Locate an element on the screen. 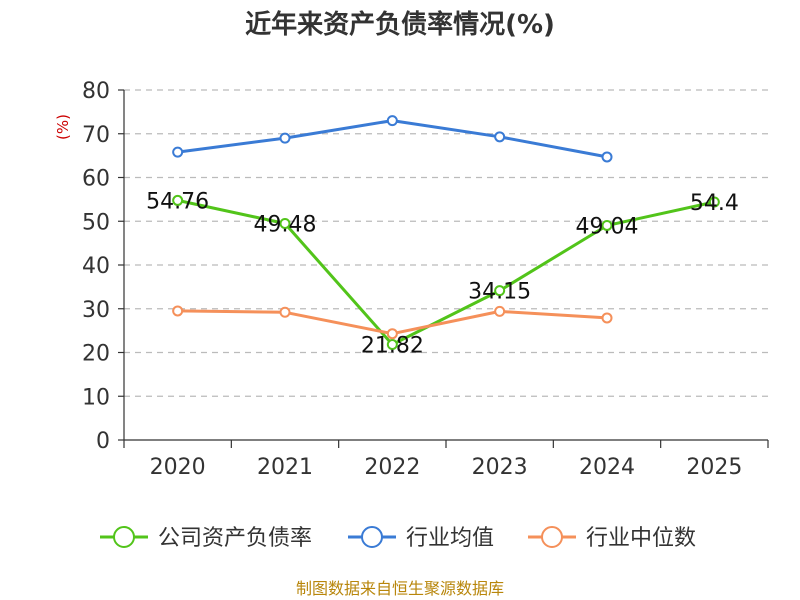 This screenshot has height=600, width=800. x-tick-label: 2021 is located at coordinates (285, 467).